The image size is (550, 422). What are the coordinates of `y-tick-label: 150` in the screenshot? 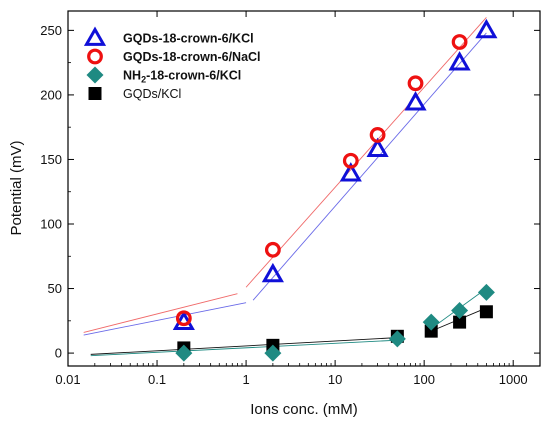 It's located at (51, 159).